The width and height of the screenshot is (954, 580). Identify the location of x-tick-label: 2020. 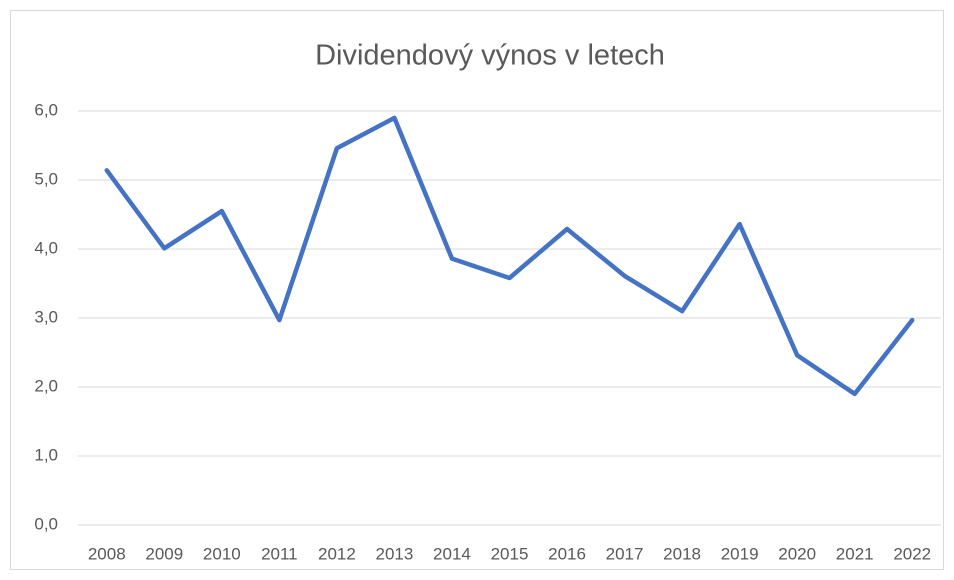
(797, 553).